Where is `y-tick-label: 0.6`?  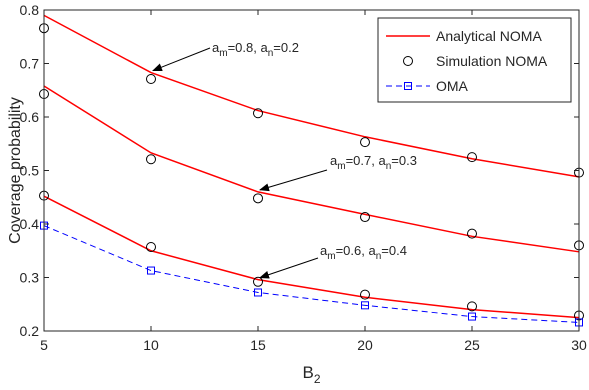
y-tick-label: 0.6 is located at coordinates (30, 117).